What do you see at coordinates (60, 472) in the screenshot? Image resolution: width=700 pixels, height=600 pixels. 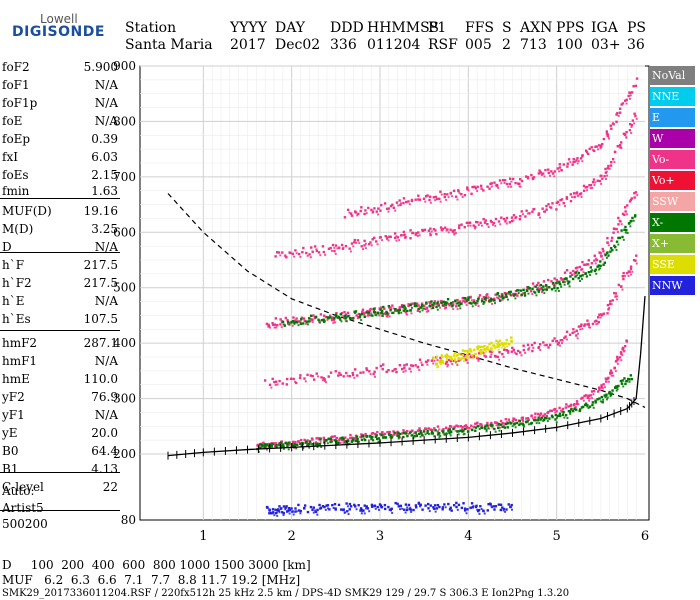 I see `param-separator` at bounding box center [60, 472].